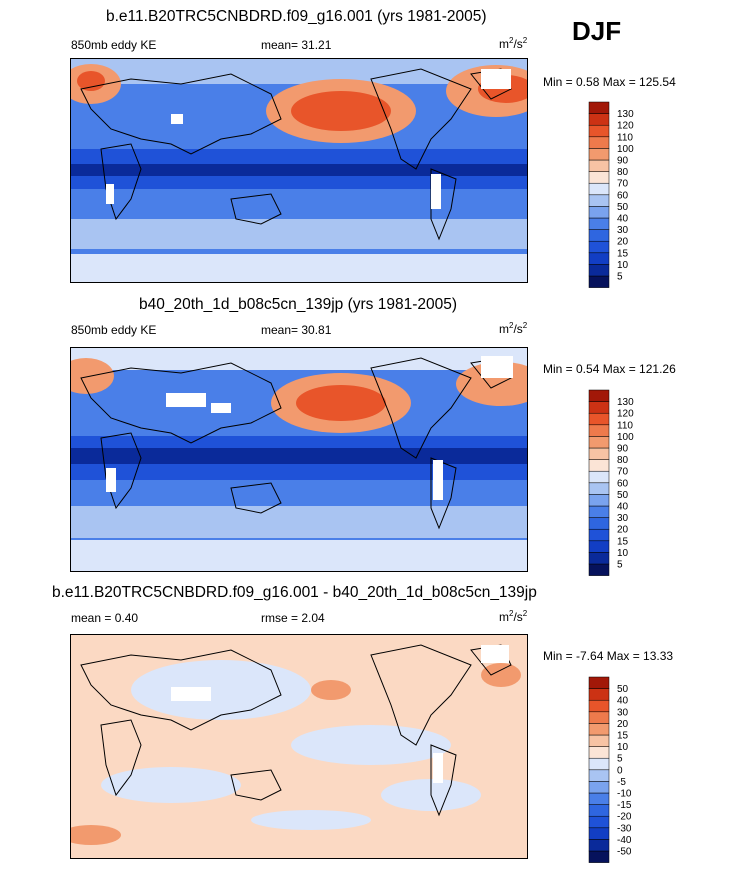 The image size is (733, 872). What do you see at coordinates (624, 852) in the screenshot?
I see `colorbar-tick-label: -50` at bounding box center [624, 852].